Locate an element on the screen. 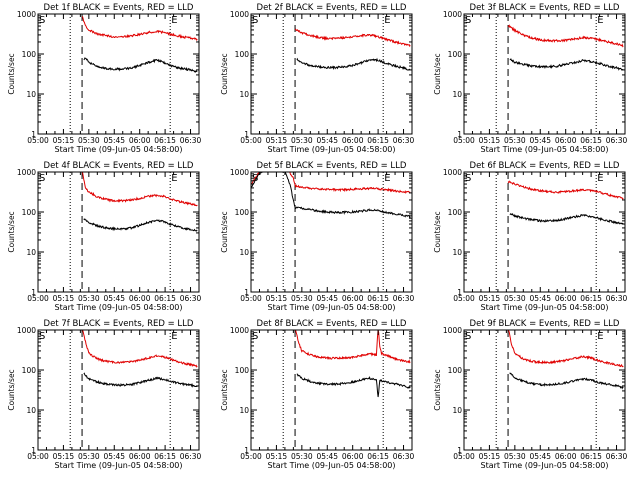 Image resolution: width=640 pixels, height=480 pixels. chart-title: Det 8f BLACK = Events, RED = LLD is located at coordinates (332, 324).